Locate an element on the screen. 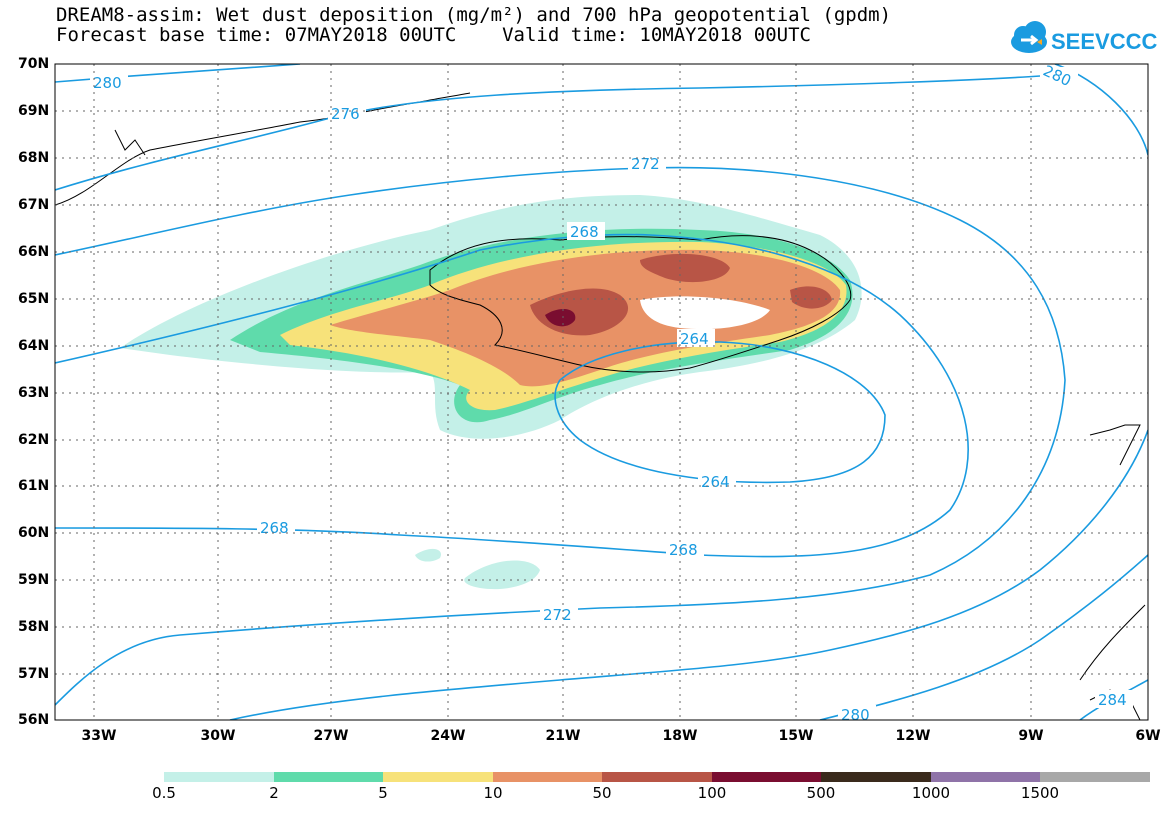  dust-band-50c is located at coordinates (811, 297).